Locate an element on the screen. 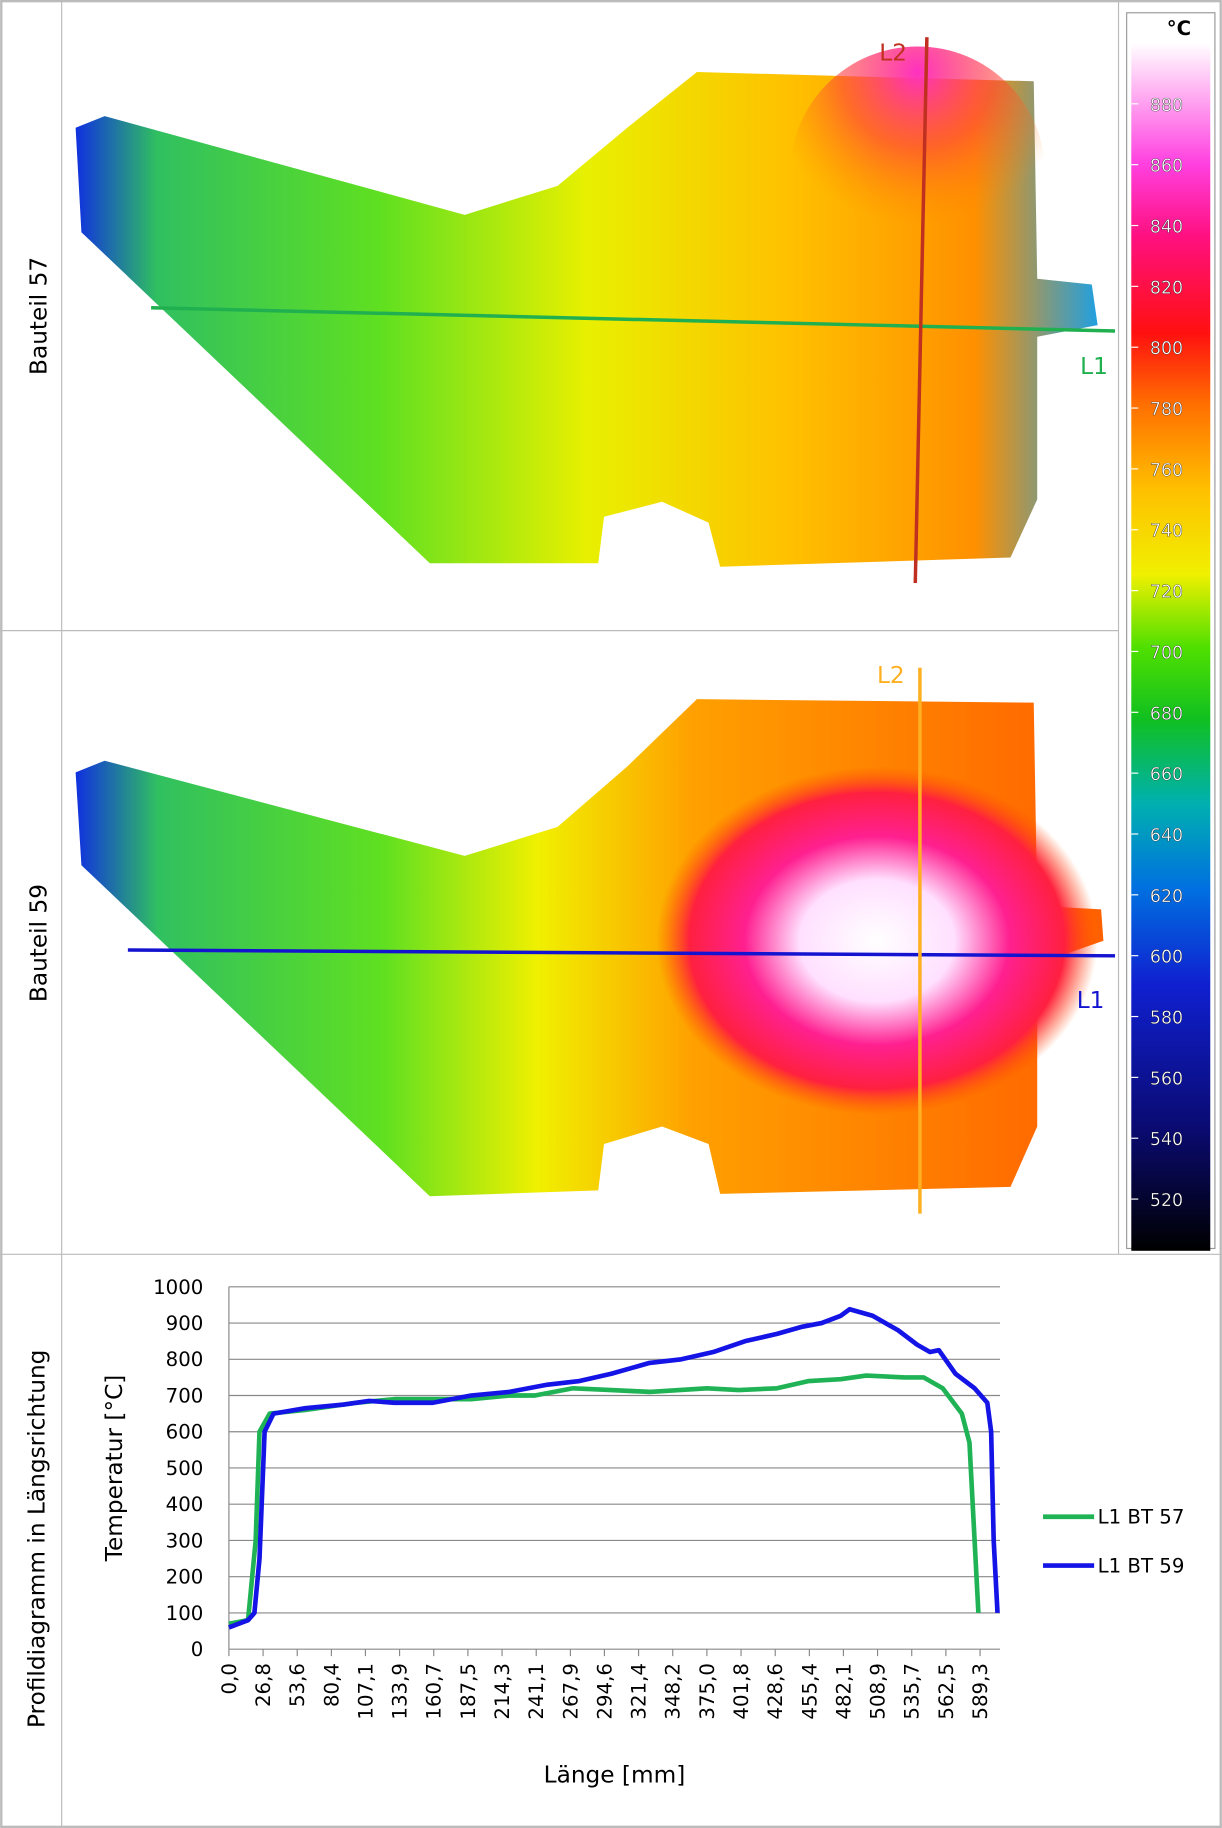  x-tick-label: 535,7 is located at coordinates (912, 1691).